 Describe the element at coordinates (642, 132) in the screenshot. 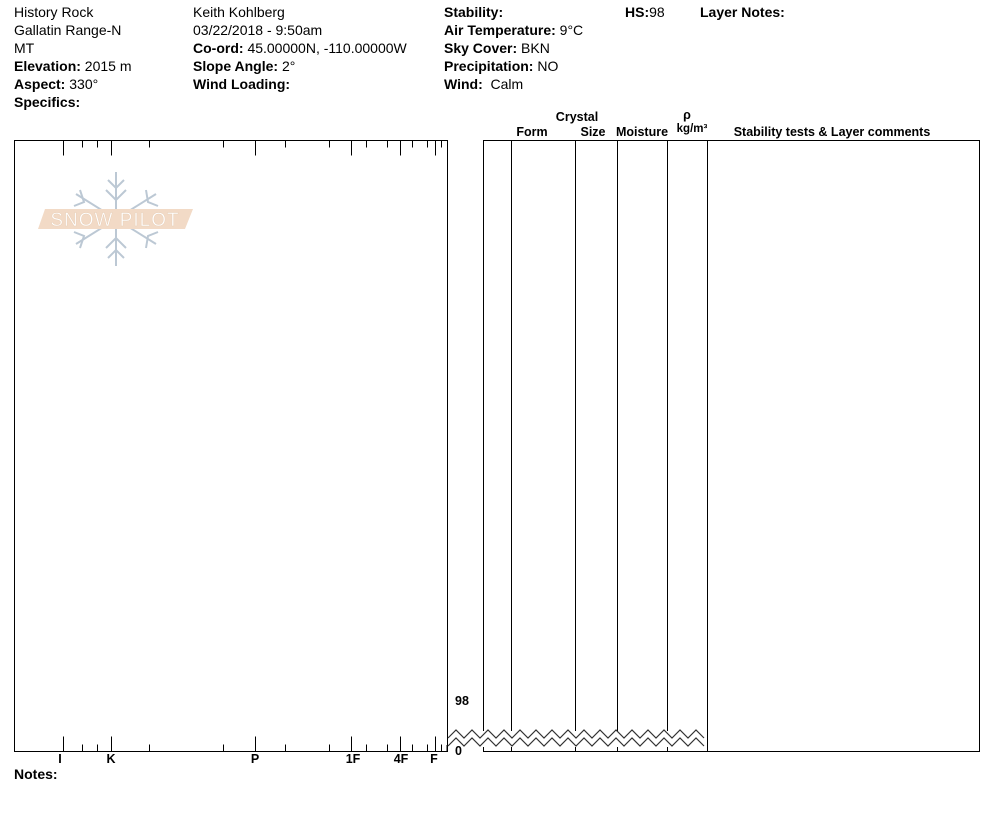

I see `moisture-header: Moisture` at that location.